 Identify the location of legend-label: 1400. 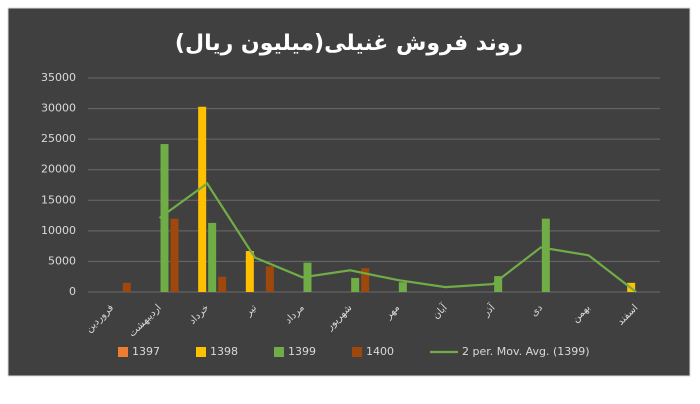
(380, 351).